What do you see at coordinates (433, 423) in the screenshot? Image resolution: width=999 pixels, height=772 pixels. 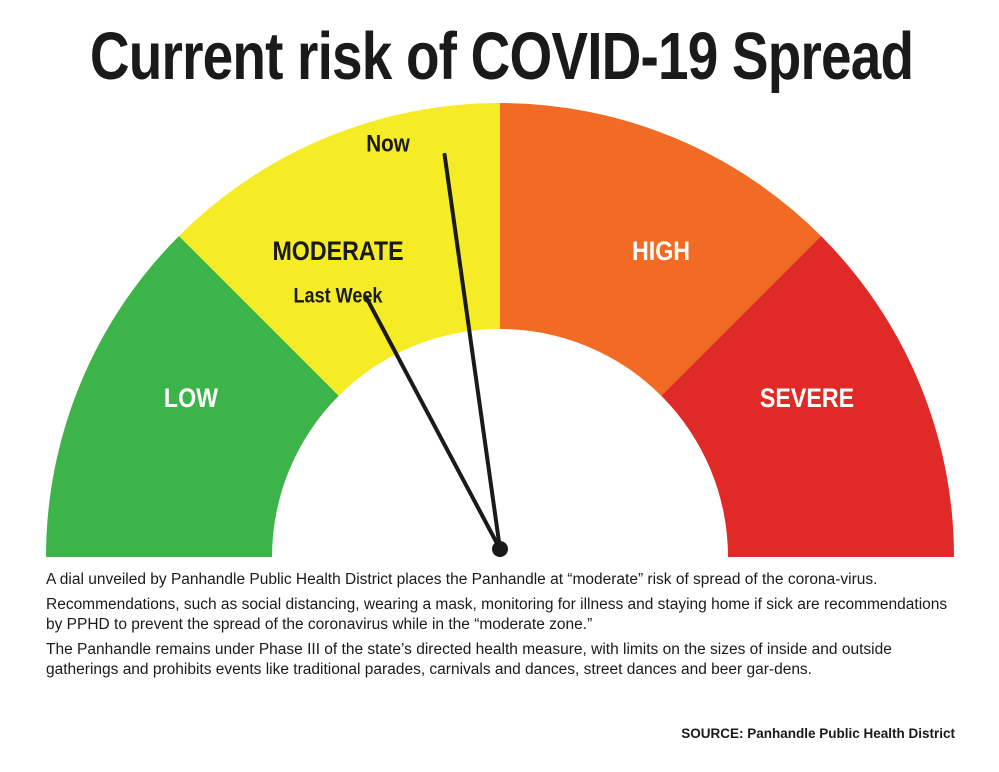 I see `pointer-last-week` at bounding box center [433, 423].